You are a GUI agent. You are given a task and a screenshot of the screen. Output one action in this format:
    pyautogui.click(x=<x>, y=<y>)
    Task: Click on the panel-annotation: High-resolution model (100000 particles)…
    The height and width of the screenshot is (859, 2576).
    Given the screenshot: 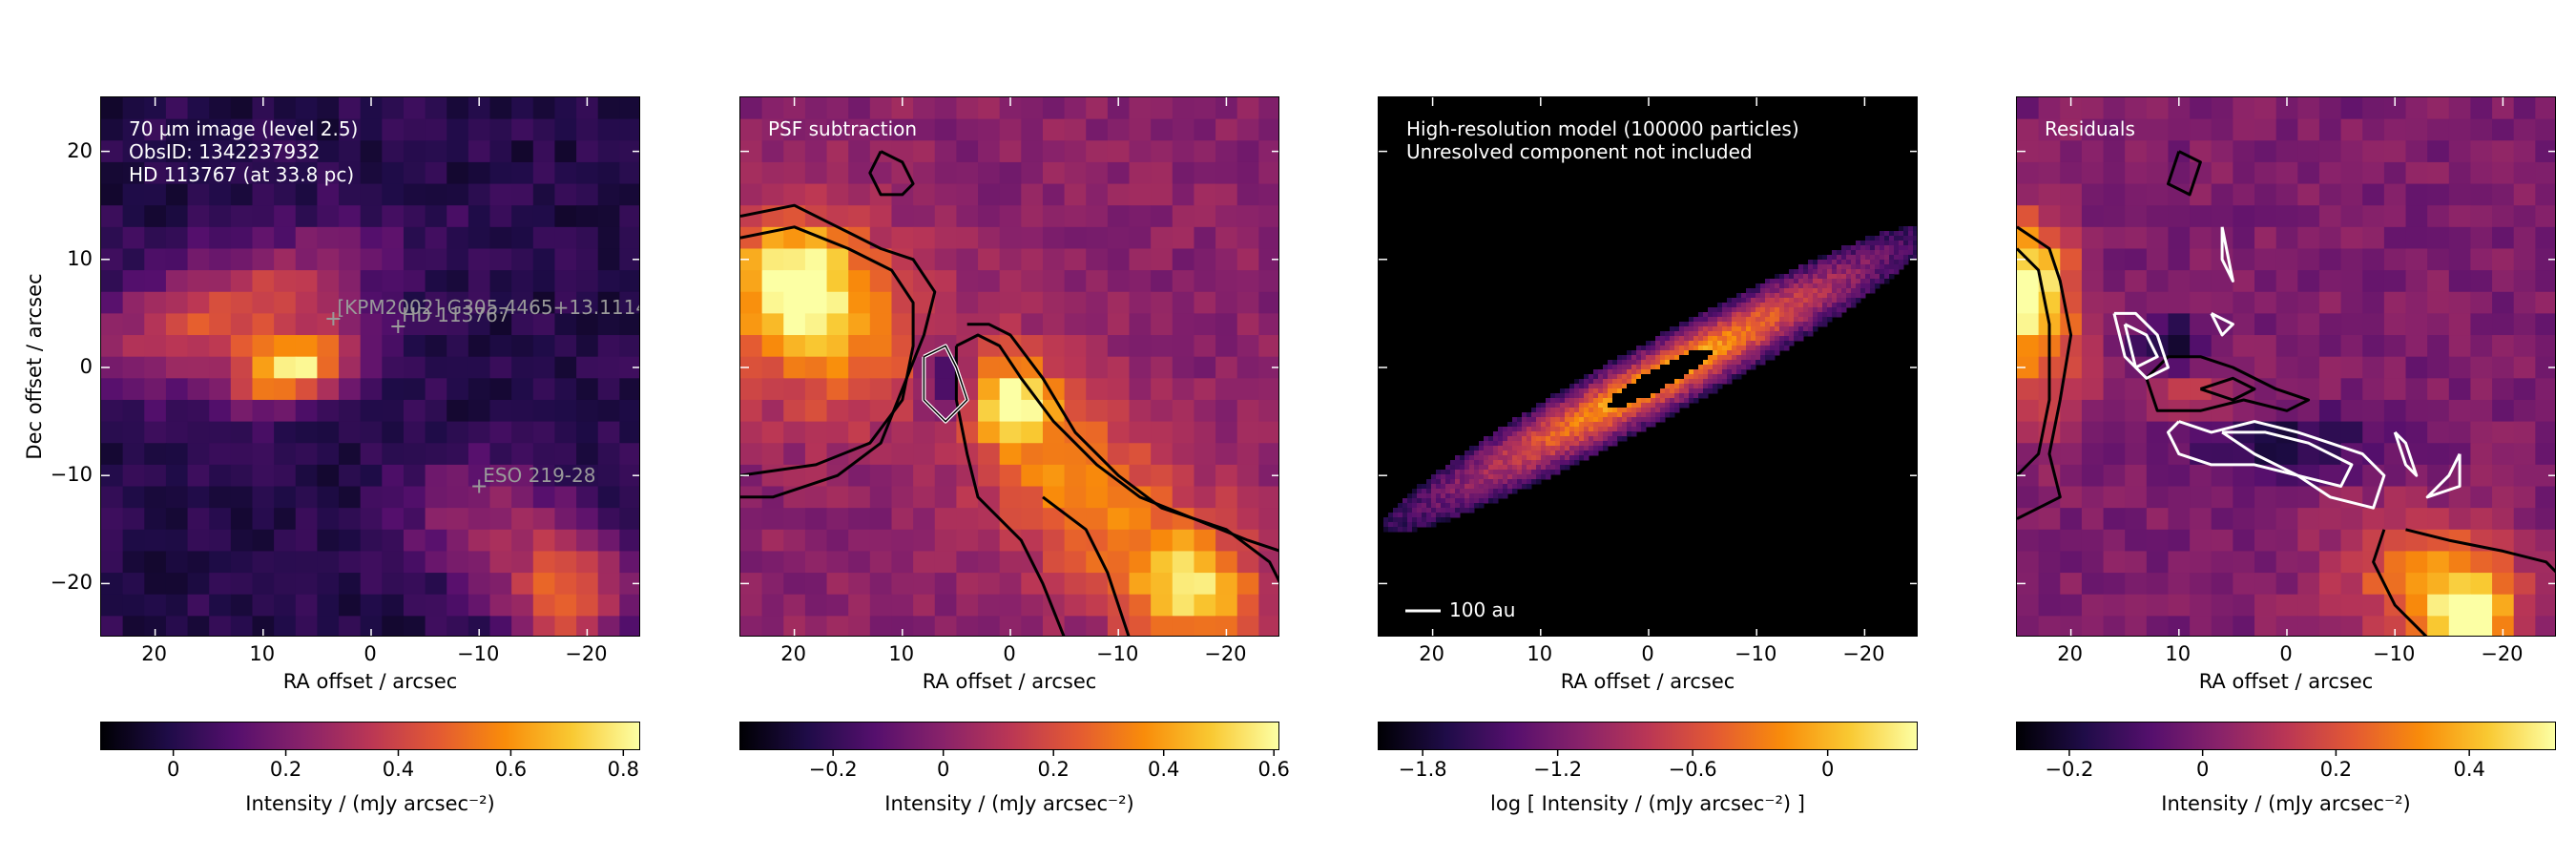 What is the action you would take?
    pyautogui.click(x=1602, y=140)
    